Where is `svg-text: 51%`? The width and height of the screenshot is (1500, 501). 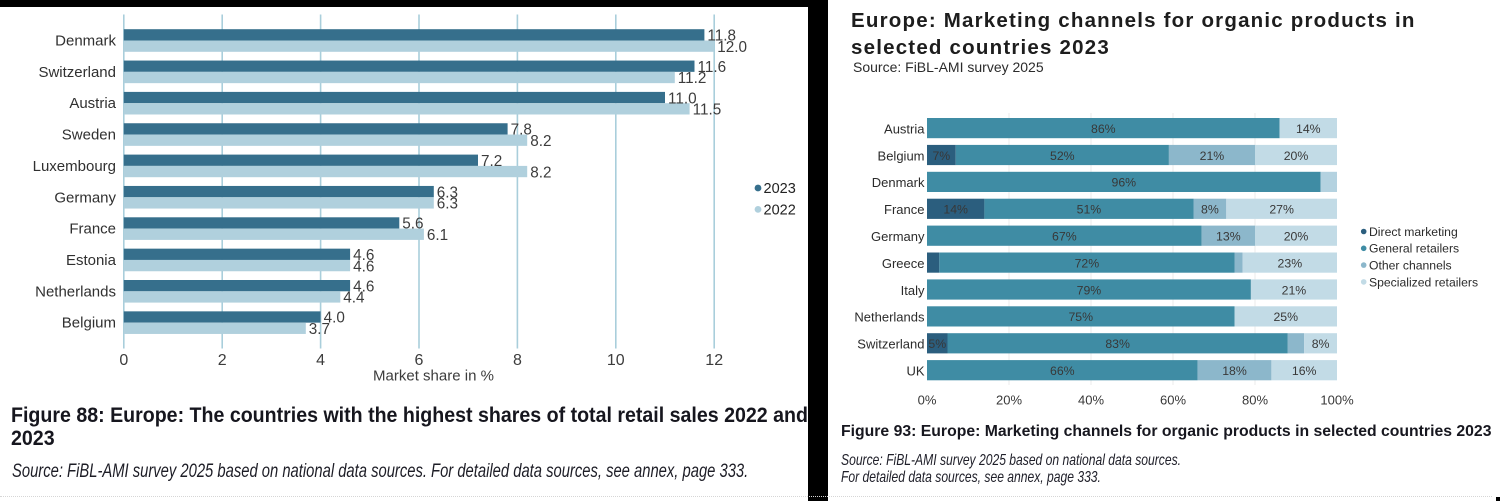
svg-text: 51% is located at coordinates (1089, 210).